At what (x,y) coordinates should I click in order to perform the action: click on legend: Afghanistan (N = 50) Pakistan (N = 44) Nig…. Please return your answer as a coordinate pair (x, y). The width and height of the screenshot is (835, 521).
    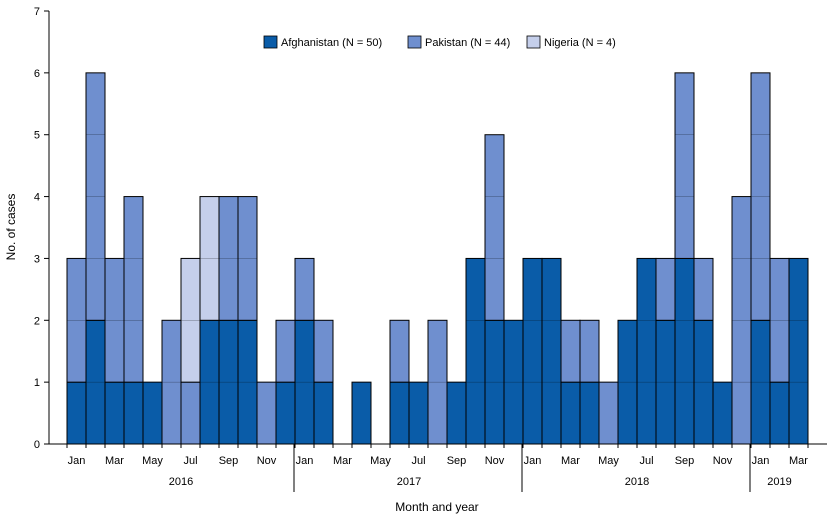
    Looking at the image, I should click on (439, 42).